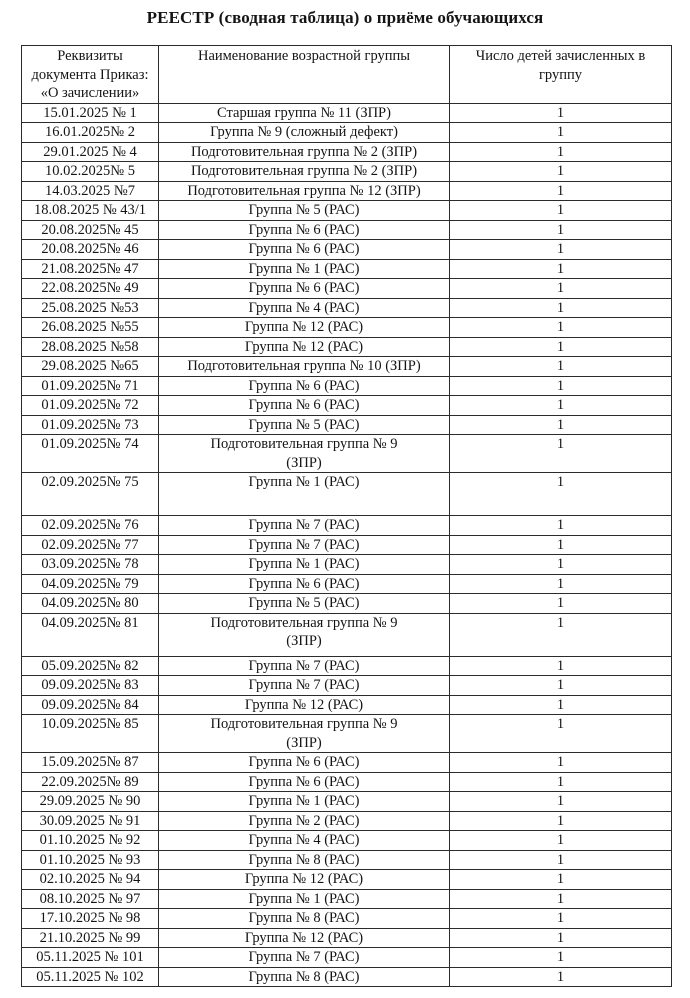  What do you see at coordinates (90, 366) in the screenshot?
I see `document-details-cell: 29.08.2025 №65` at bounding box center [90, 366].